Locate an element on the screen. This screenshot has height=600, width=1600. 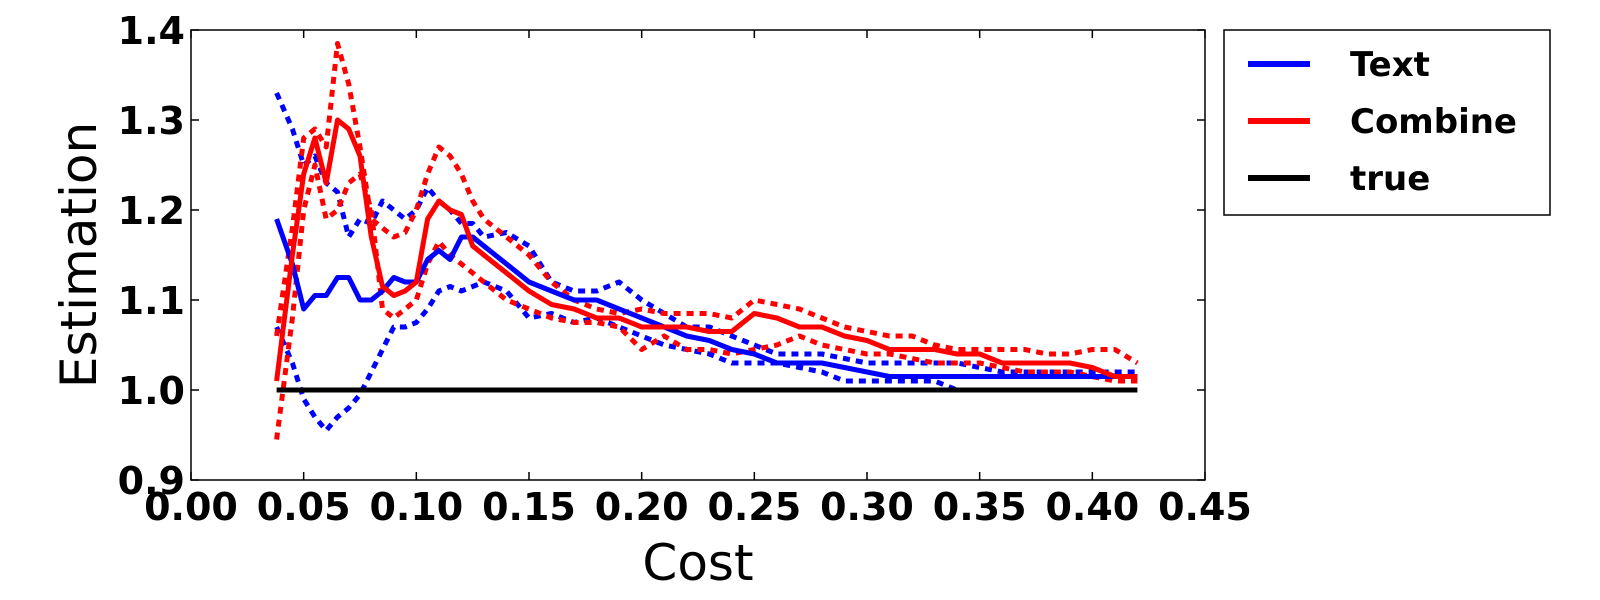
legend-label-combine: Combine is located at coordinates (1433, 122).